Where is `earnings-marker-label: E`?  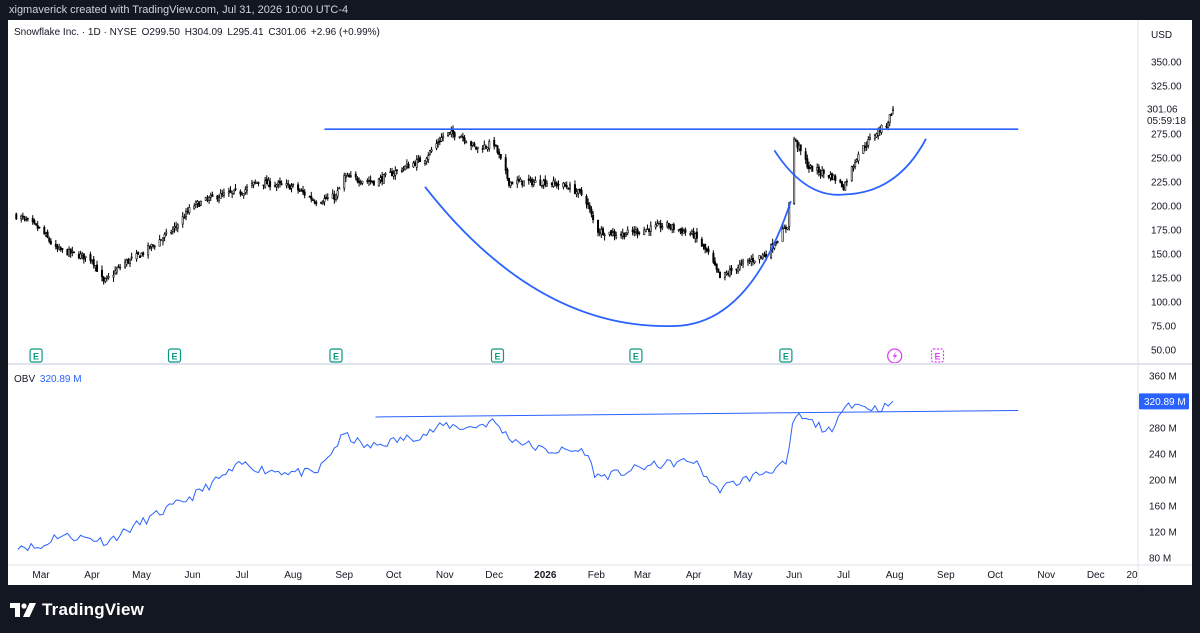
earnings-marker-label: E is located at coordinates (336, 357).